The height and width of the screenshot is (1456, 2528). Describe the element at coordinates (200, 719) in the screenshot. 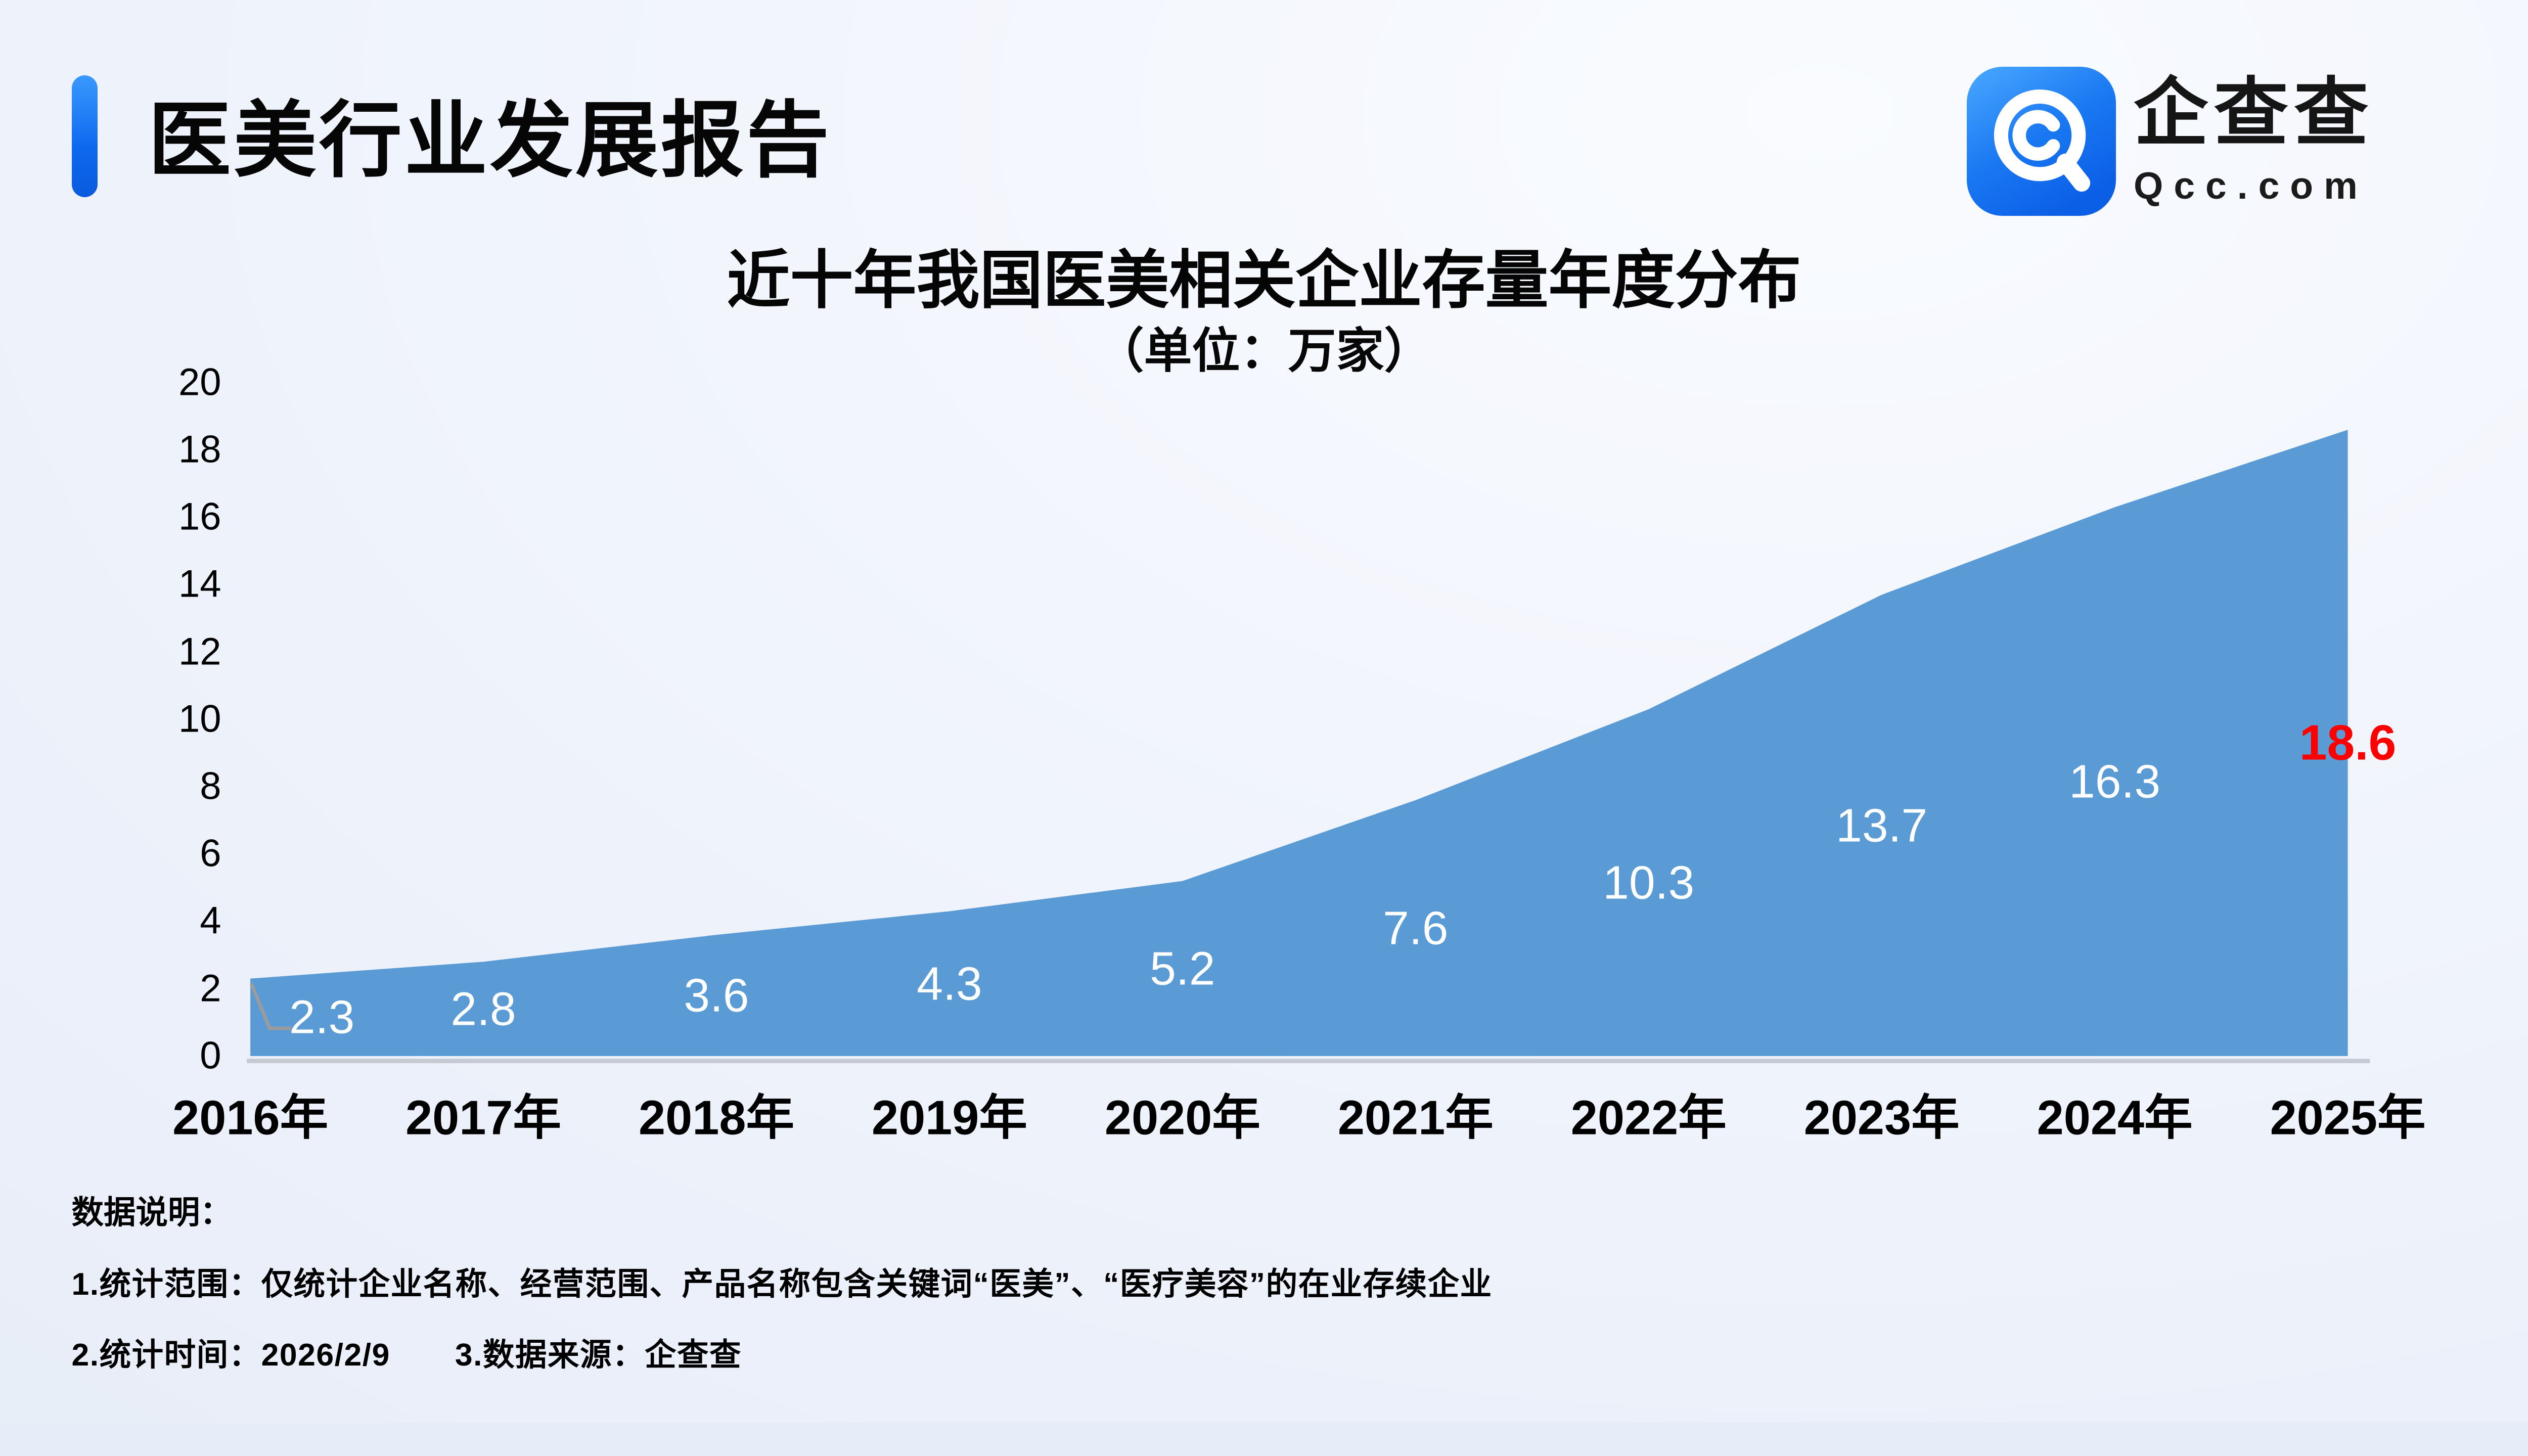

I see `y-tick-label: 10` at that location.